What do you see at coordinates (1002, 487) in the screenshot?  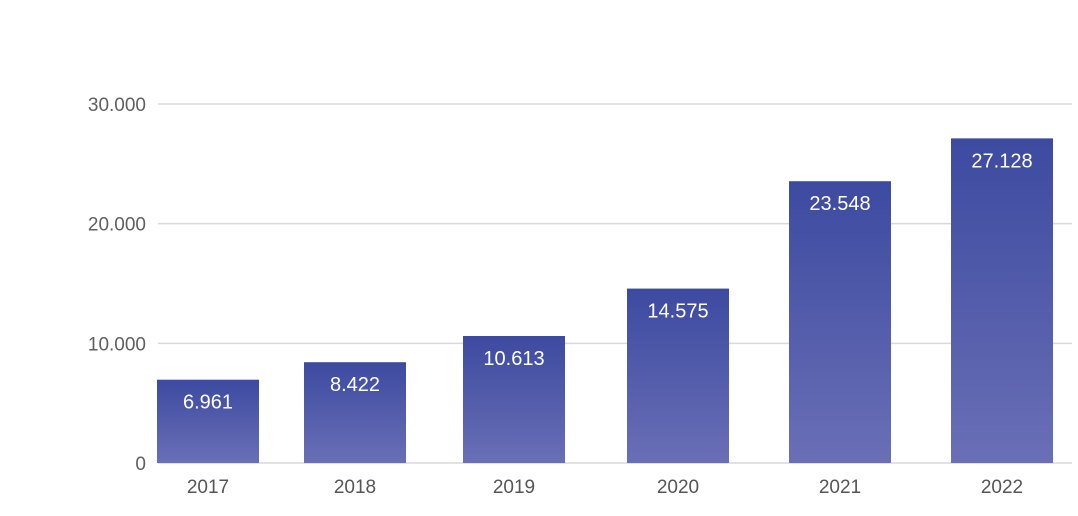 I see `x-tick-label: 2022` at bounding box center [1002, 487].